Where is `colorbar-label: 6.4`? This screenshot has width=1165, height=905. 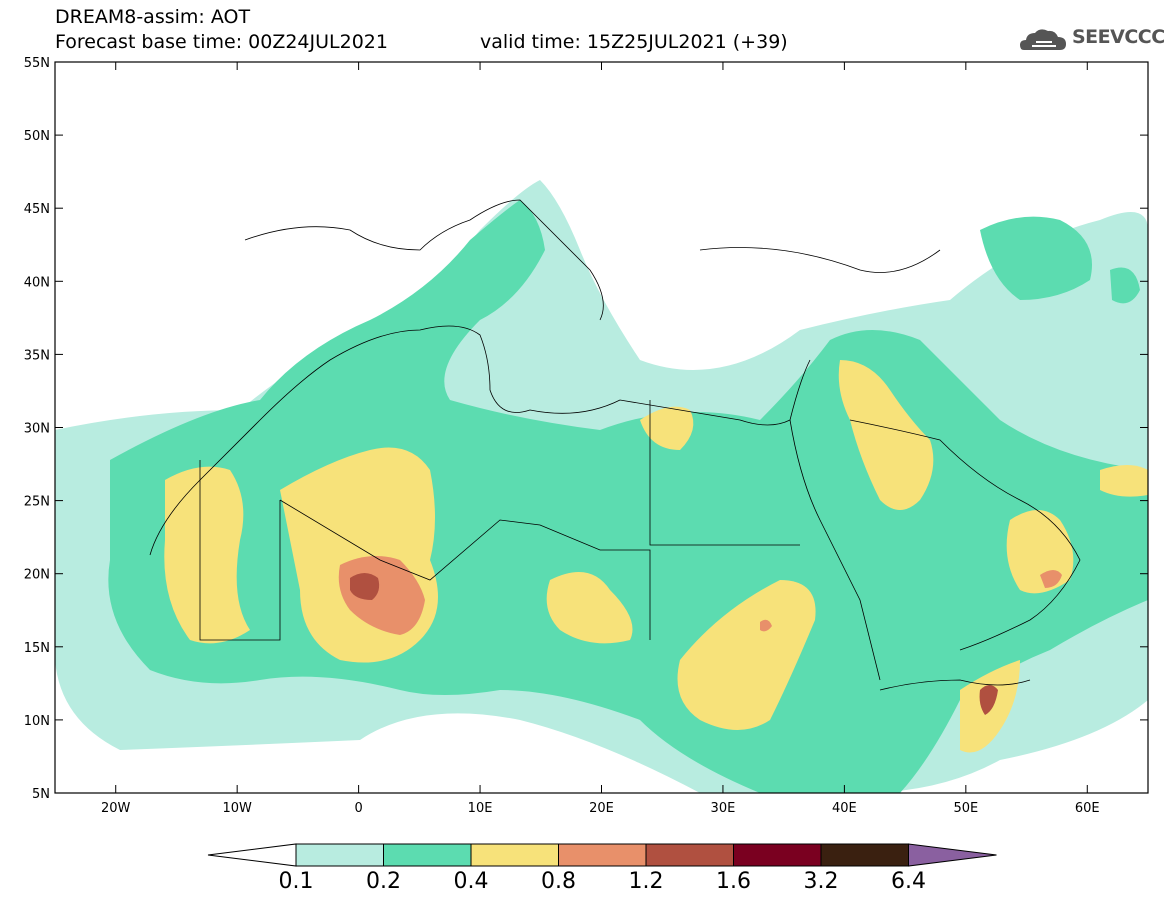 colorbar-label: 6.4 is located at coordinates (908, 881).